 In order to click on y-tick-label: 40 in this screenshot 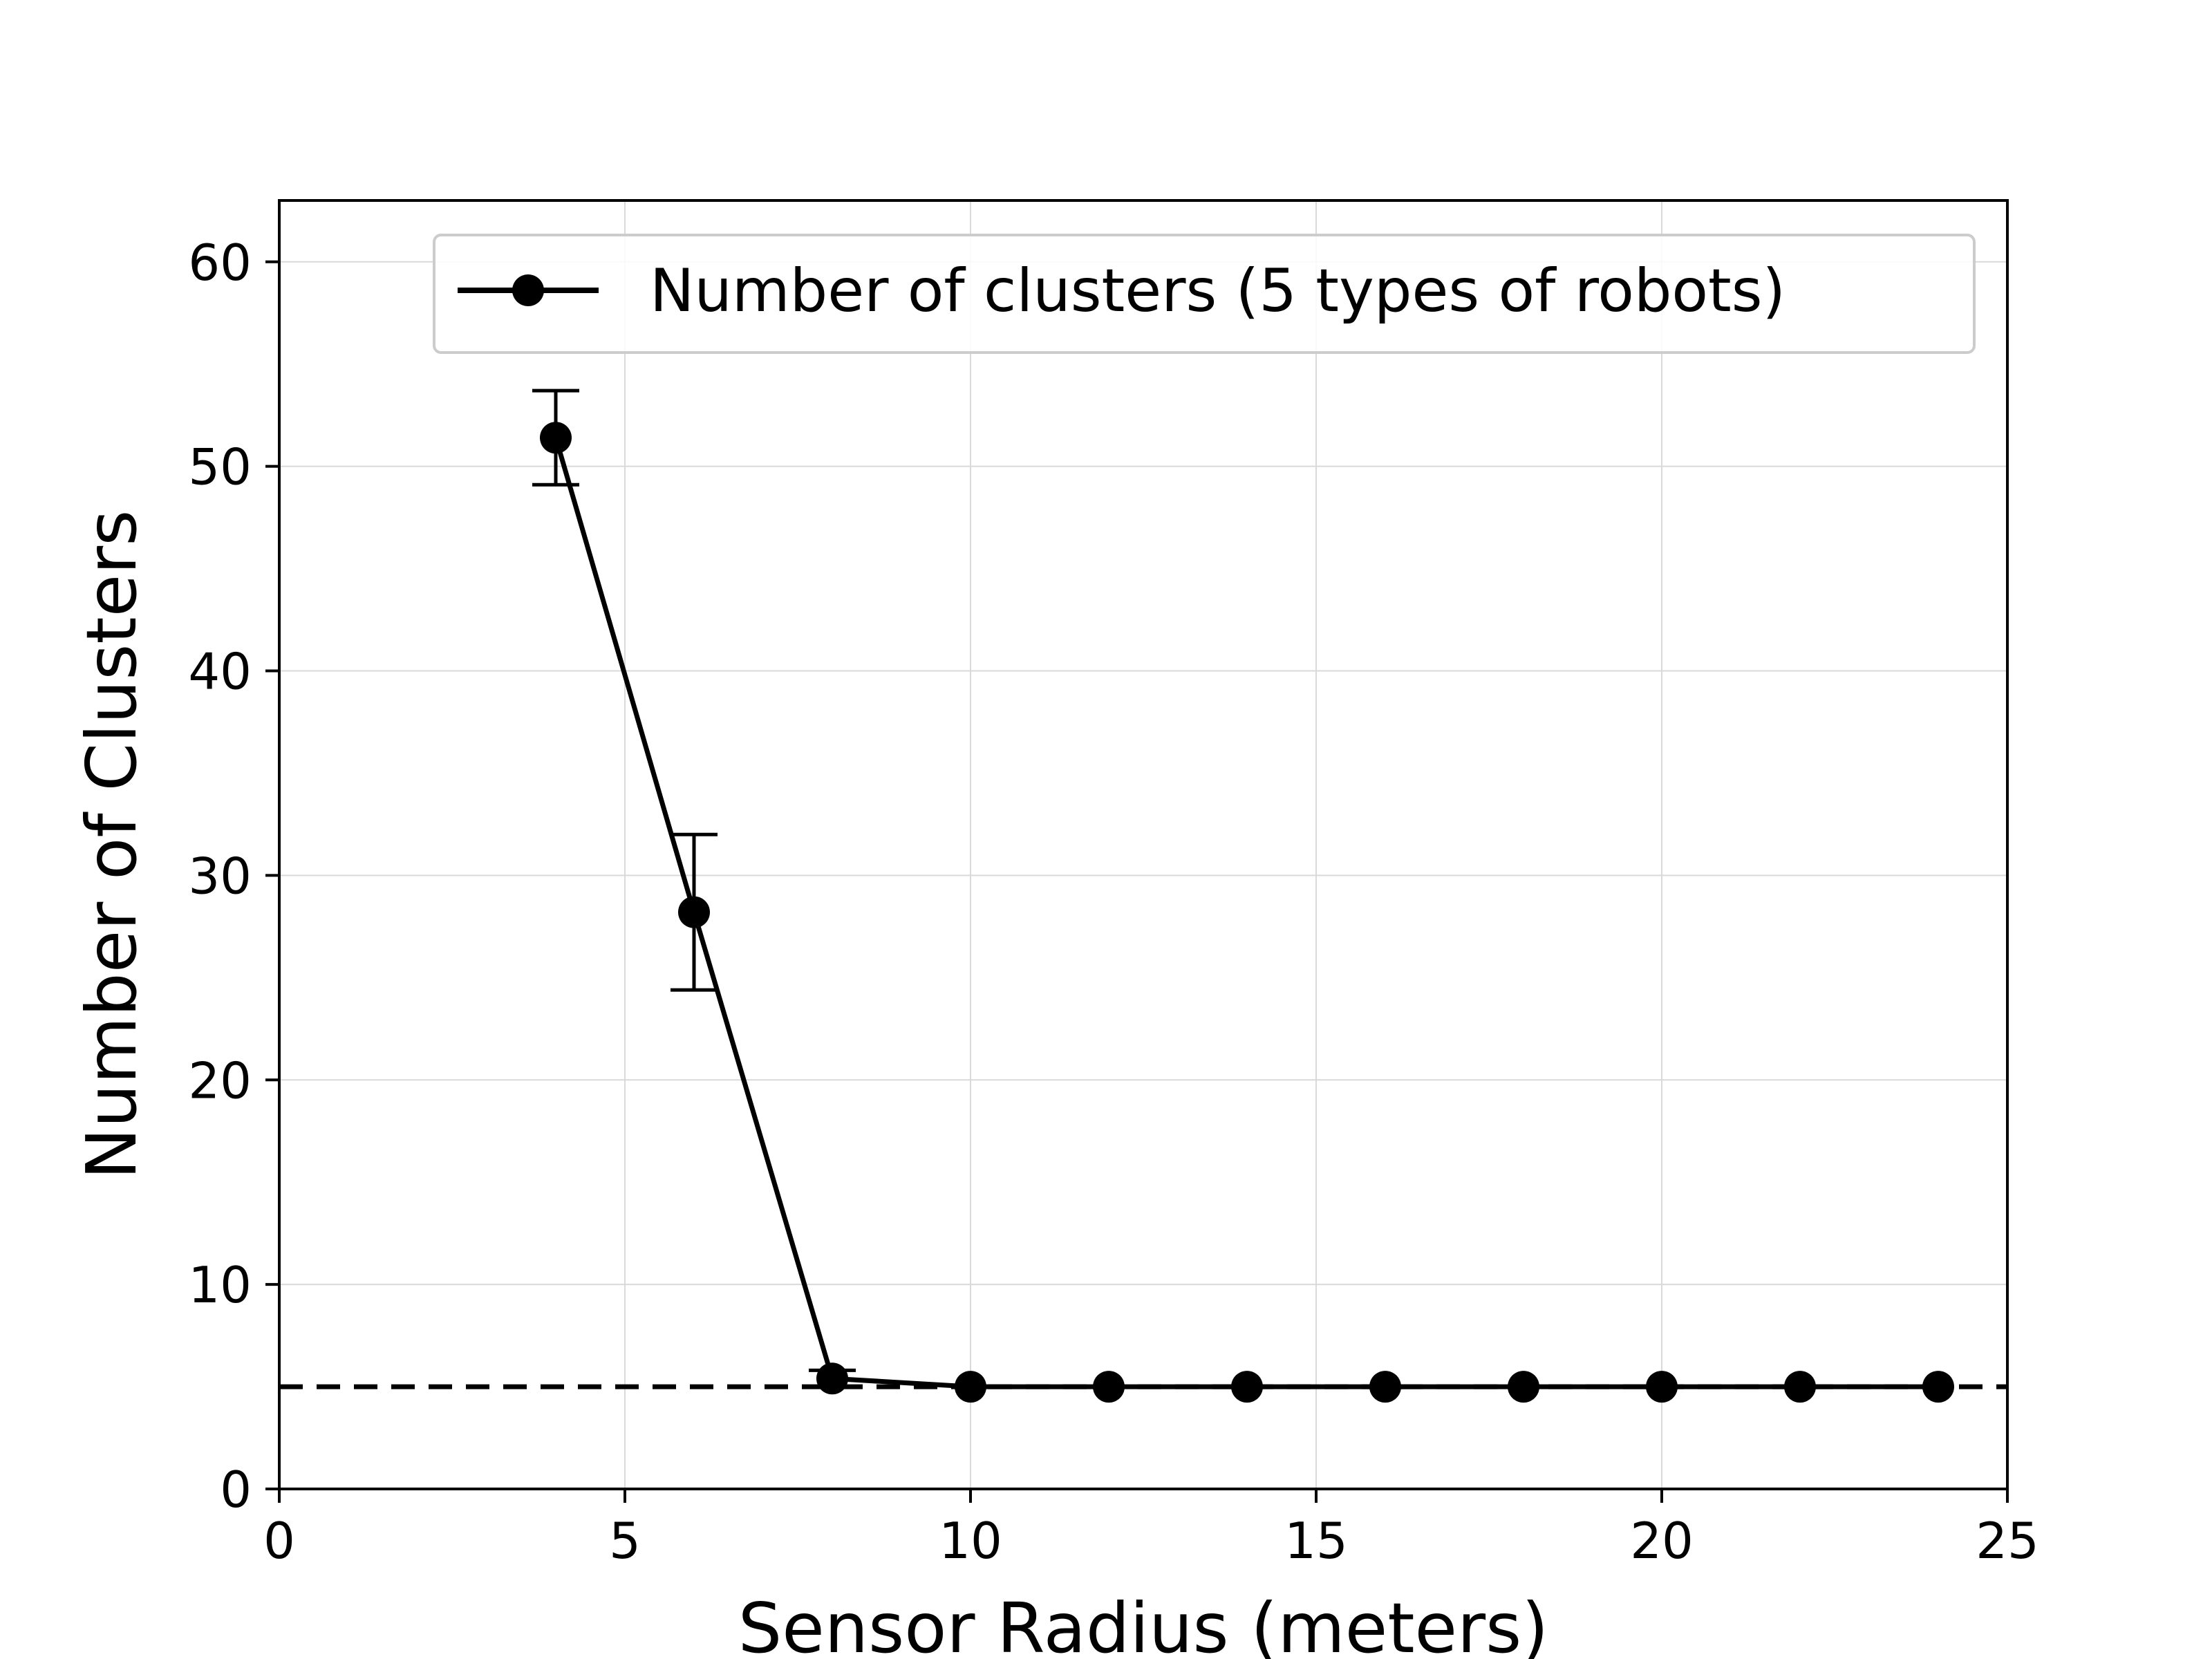, I will do `click(220, 672)`.